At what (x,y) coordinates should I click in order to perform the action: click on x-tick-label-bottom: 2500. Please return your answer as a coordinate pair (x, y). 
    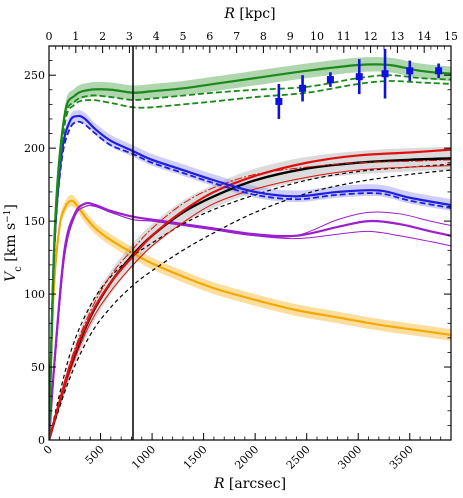
    Looking at the image, I should click on (298, 457).